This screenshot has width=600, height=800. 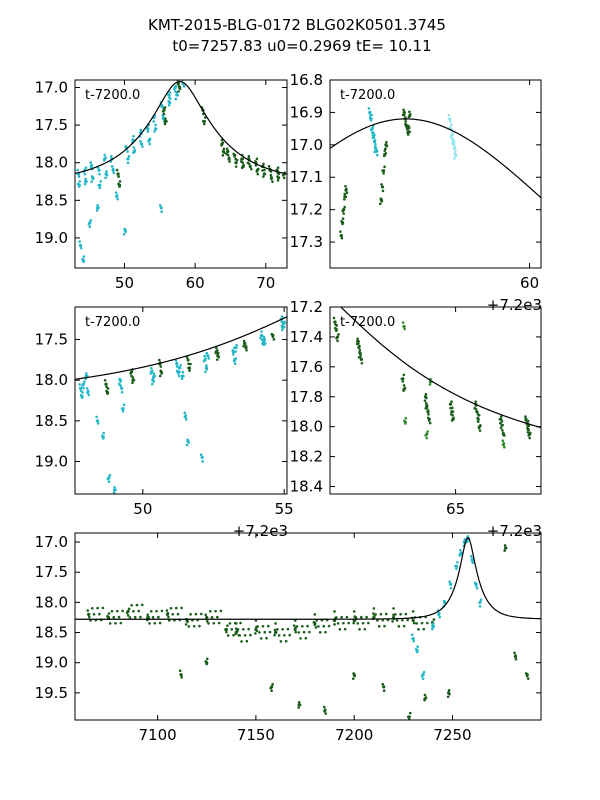 I want to click on x-tick-label: 55, so click(x=284, y=509).